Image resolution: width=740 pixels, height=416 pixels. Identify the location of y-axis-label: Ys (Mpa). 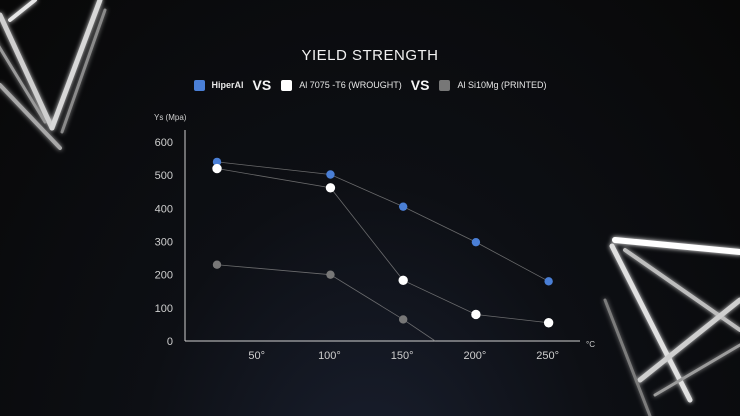
(170, 117).